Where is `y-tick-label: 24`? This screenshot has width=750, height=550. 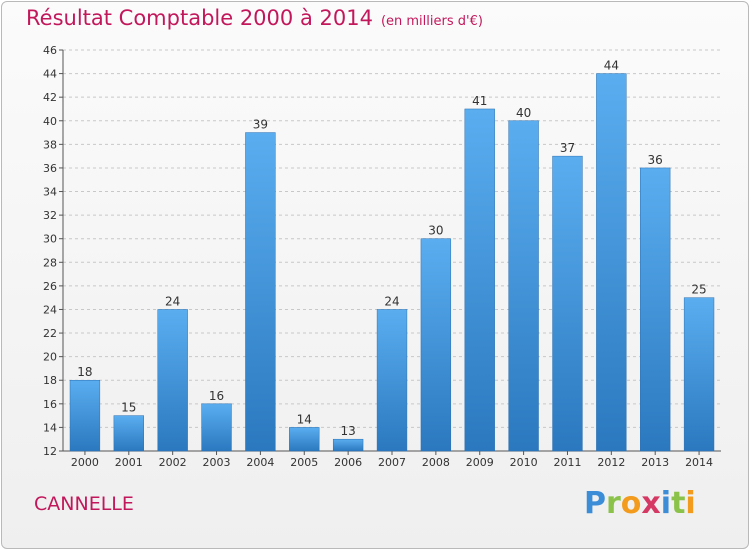
y-tick-label: 24 is located at coordinates (50, 309).